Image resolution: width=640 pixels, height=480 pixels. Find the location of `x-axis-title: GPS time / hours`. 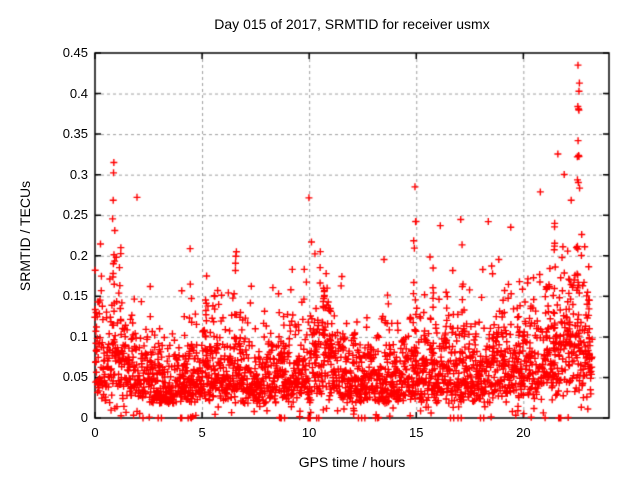

x-axis-title: GPS time / hours is located at coordinates (352, 462).